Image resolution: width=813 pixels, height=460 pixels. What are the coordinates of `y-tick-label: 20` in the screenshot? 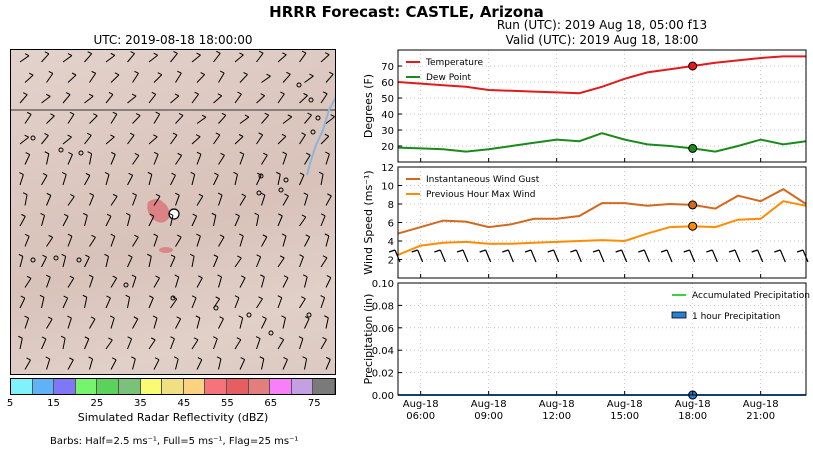 It's located at (387, 147).